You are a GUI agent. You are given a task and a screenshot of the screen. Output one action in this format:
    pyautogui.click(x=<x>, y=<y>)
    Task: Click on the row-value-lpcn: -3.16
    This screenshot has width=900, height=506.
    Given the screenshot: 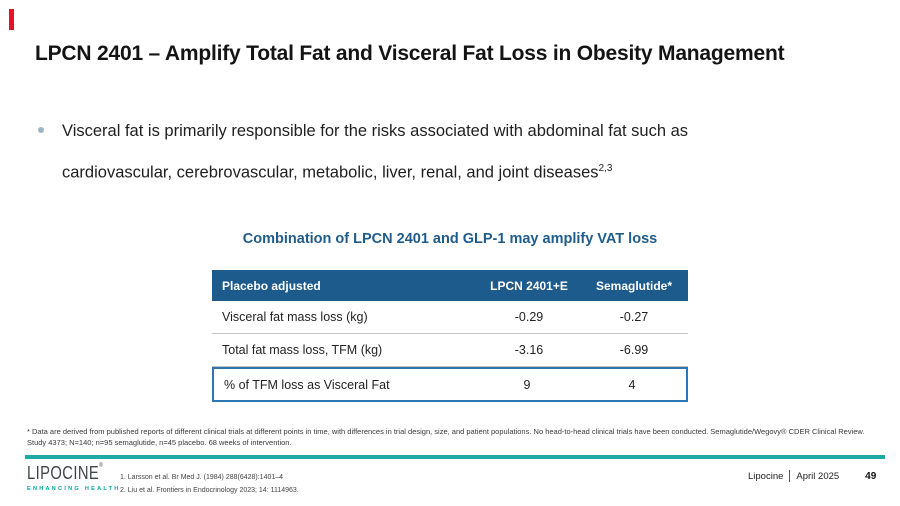 What is the action you would take?
    pyautogui.click(x=529, y=350)
    